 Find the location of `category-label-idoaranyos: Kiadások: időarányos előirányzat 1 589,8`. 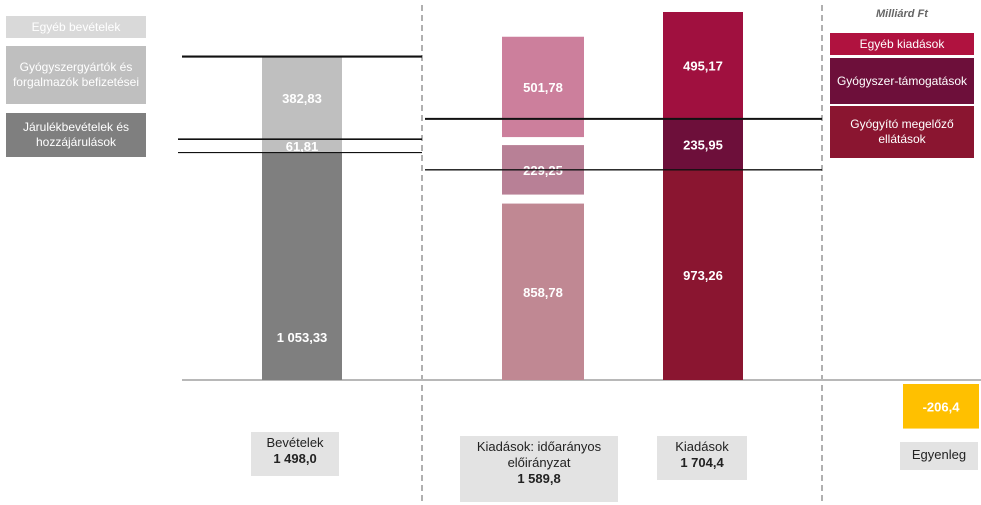

category-label-idoaranyos: Kiadások: időarányos előirányzat 1 589,8 is located at coordinates (539, 469).